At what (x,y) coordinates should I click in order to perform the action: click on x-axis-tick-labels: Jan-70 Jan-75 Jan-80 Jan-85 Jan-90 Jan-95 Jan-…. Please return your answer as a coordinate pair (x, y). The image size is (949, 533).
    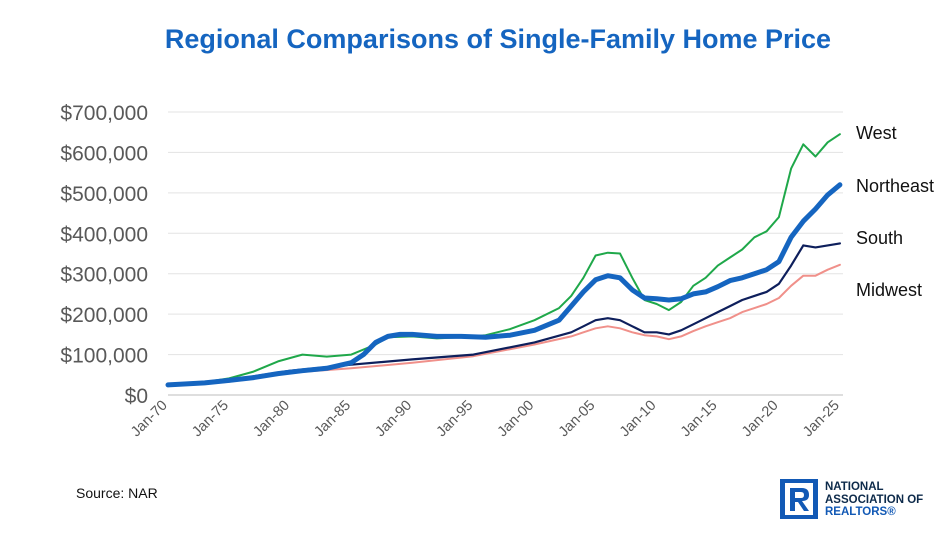
    Looking at the image, I should click on (485, 419).